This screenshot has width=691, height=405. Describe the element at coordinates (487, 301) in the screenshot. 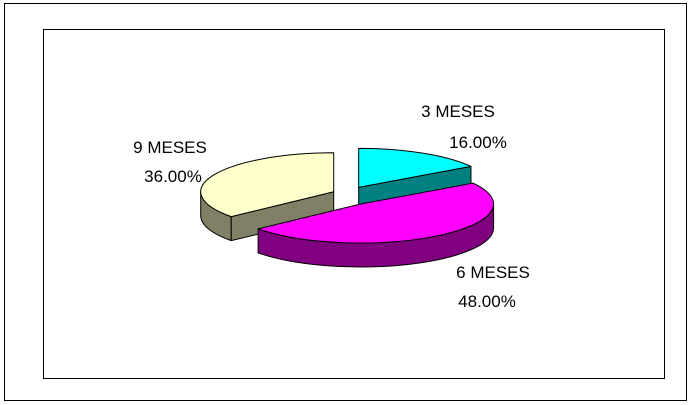

I see `slice-label-value-6-meses: 48.00%` at that location.